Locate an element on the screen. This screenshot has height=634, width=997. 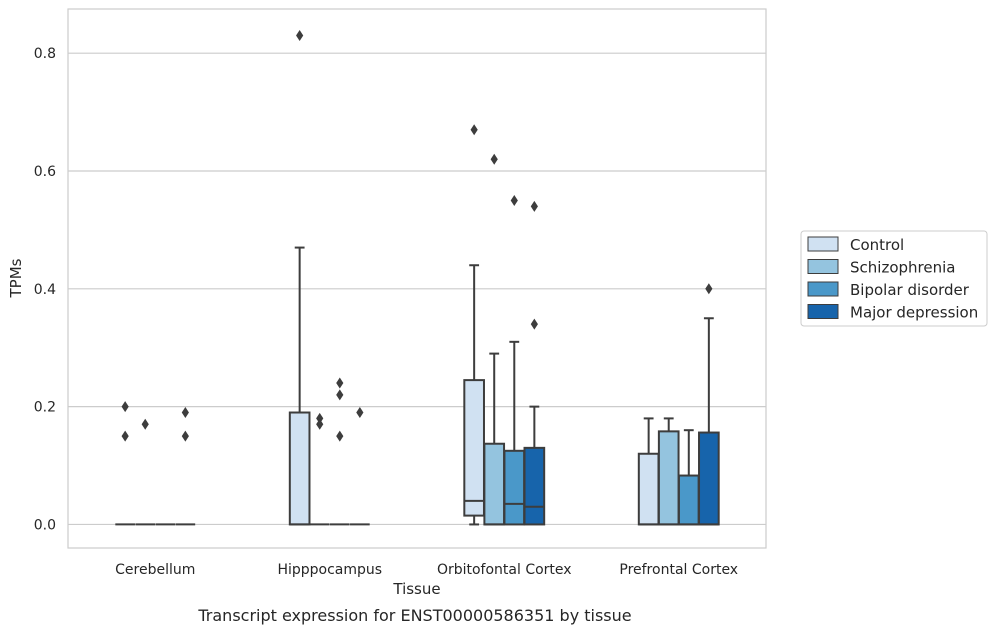
x-tick-label: Orbitofontal Cortex is located at coordinates (504, 570).